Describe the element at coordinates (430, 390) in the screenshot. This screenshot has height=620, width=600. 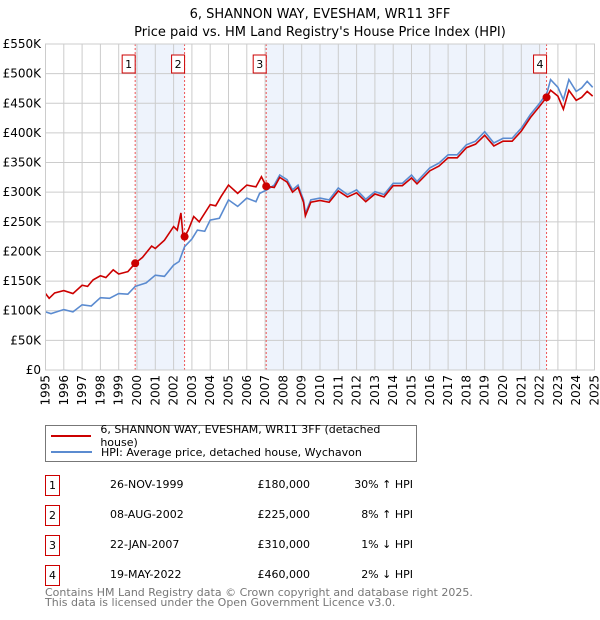
I see `x-tick-label: 2016` at that location.